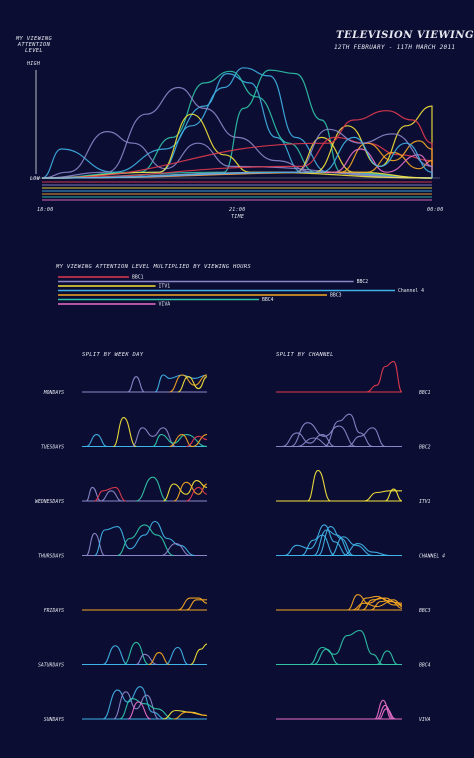 This screenshot has height=758, width=474. What do you see at coordinates (49, 502) in the screenshot?
I see `panel-label-wednesdays: WEDNESDAYS` at bounding box center [49, 502].